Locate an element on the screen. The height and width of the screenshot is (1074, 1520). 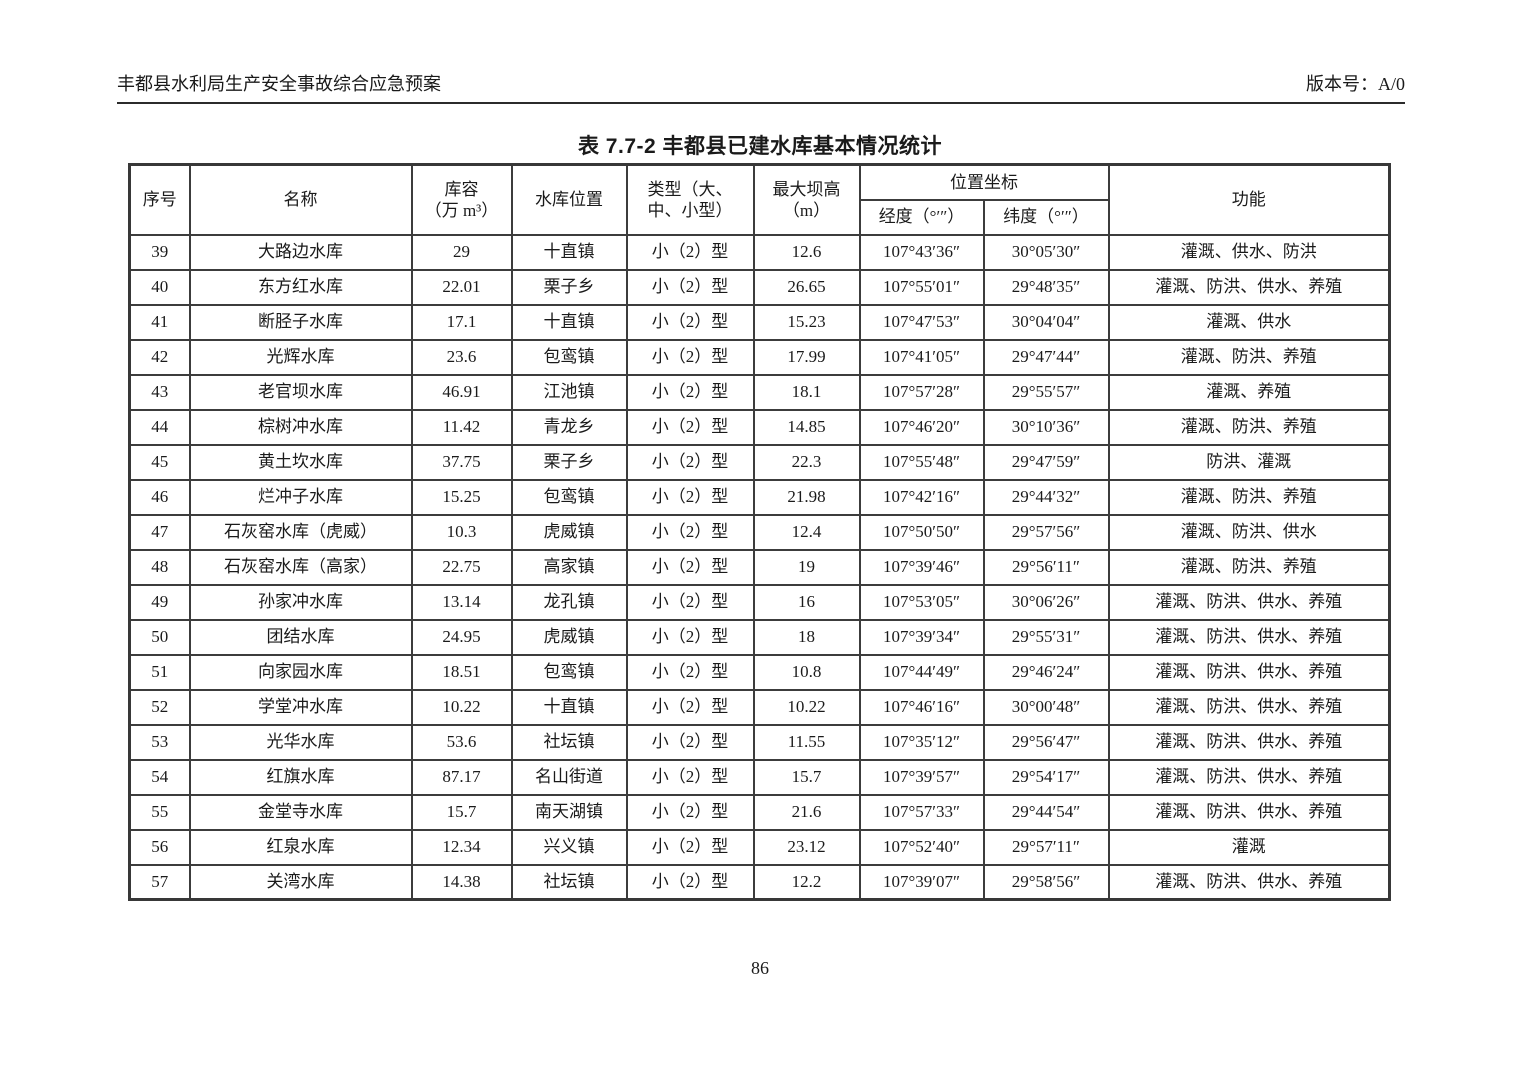
table-cell: 21.98 is located at coordinates (806, 497).